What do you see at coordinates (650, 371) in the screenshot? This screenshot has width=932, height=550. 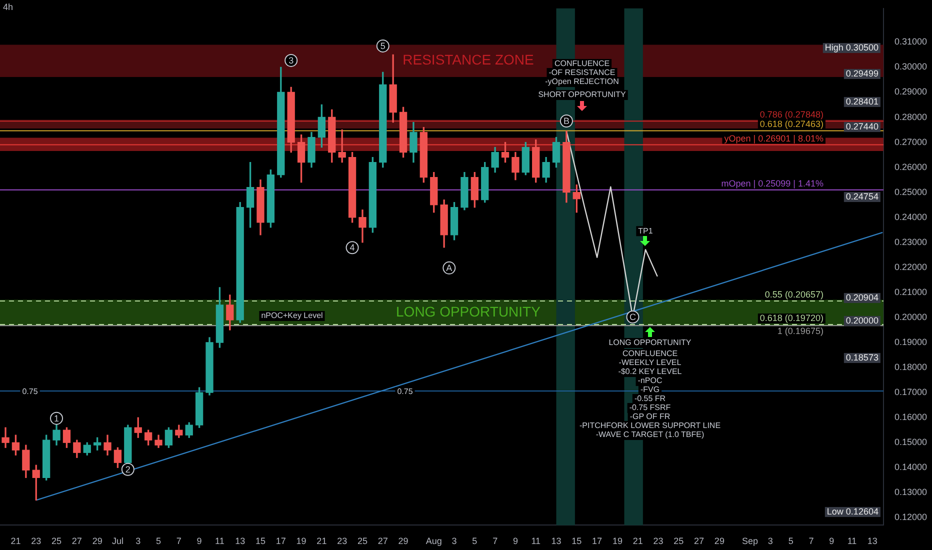 I see `annotation: -$0.2 KEY LEVEL` at bounding box center [650, 371].